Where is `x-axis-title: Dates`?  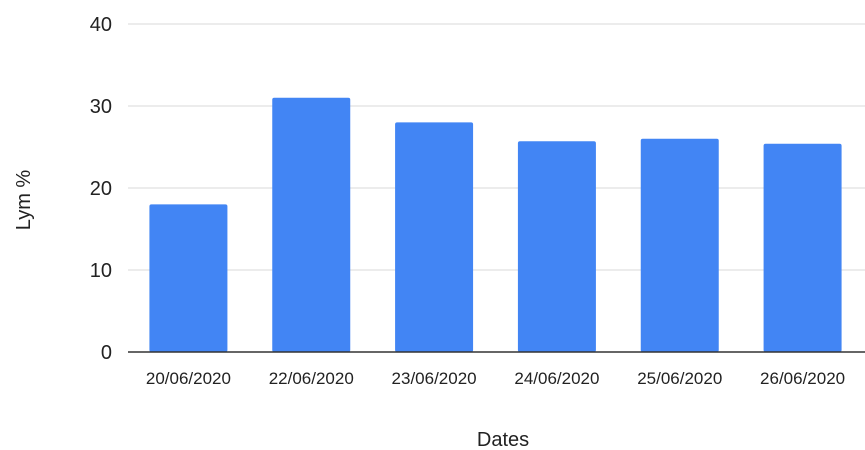 x-axis-title: Dates is located at coordinates (503, 439).